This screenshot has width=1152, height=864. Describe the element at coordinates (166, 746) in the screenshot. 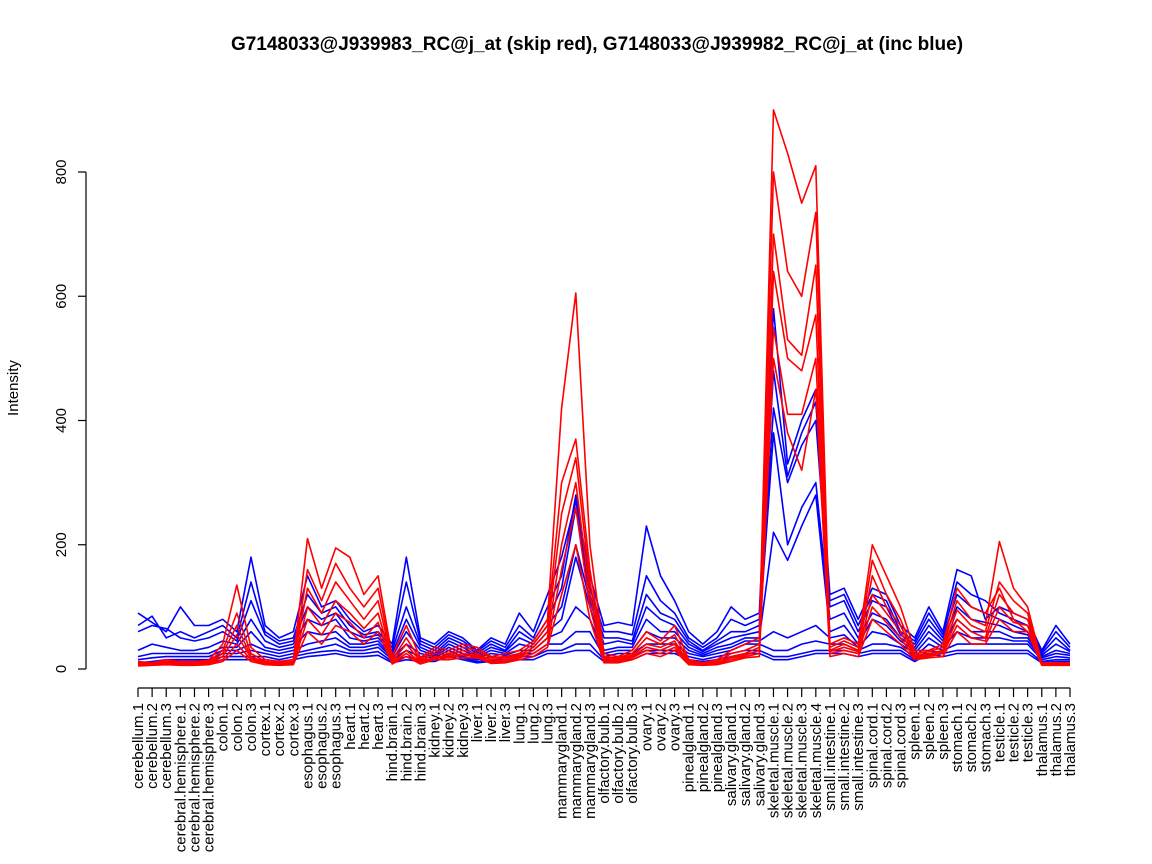

I see `x-tick-label: cerebellum.3` at that location.